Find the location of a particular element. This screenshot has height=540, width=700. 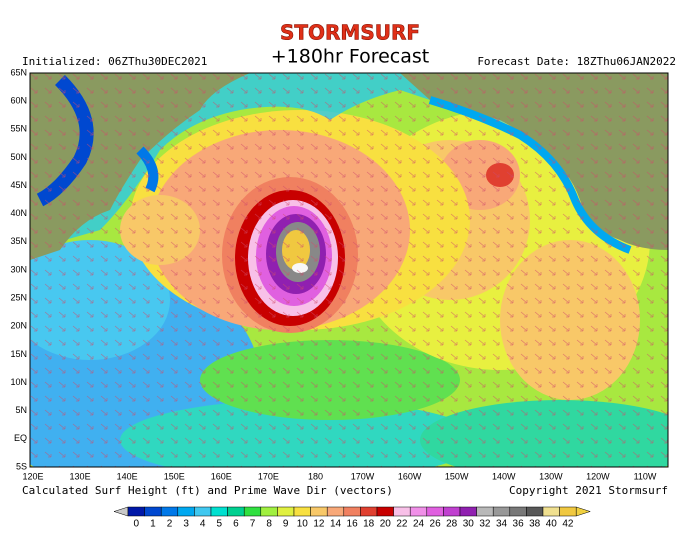

lat-label: EQ is located at coordinates (20, 438).